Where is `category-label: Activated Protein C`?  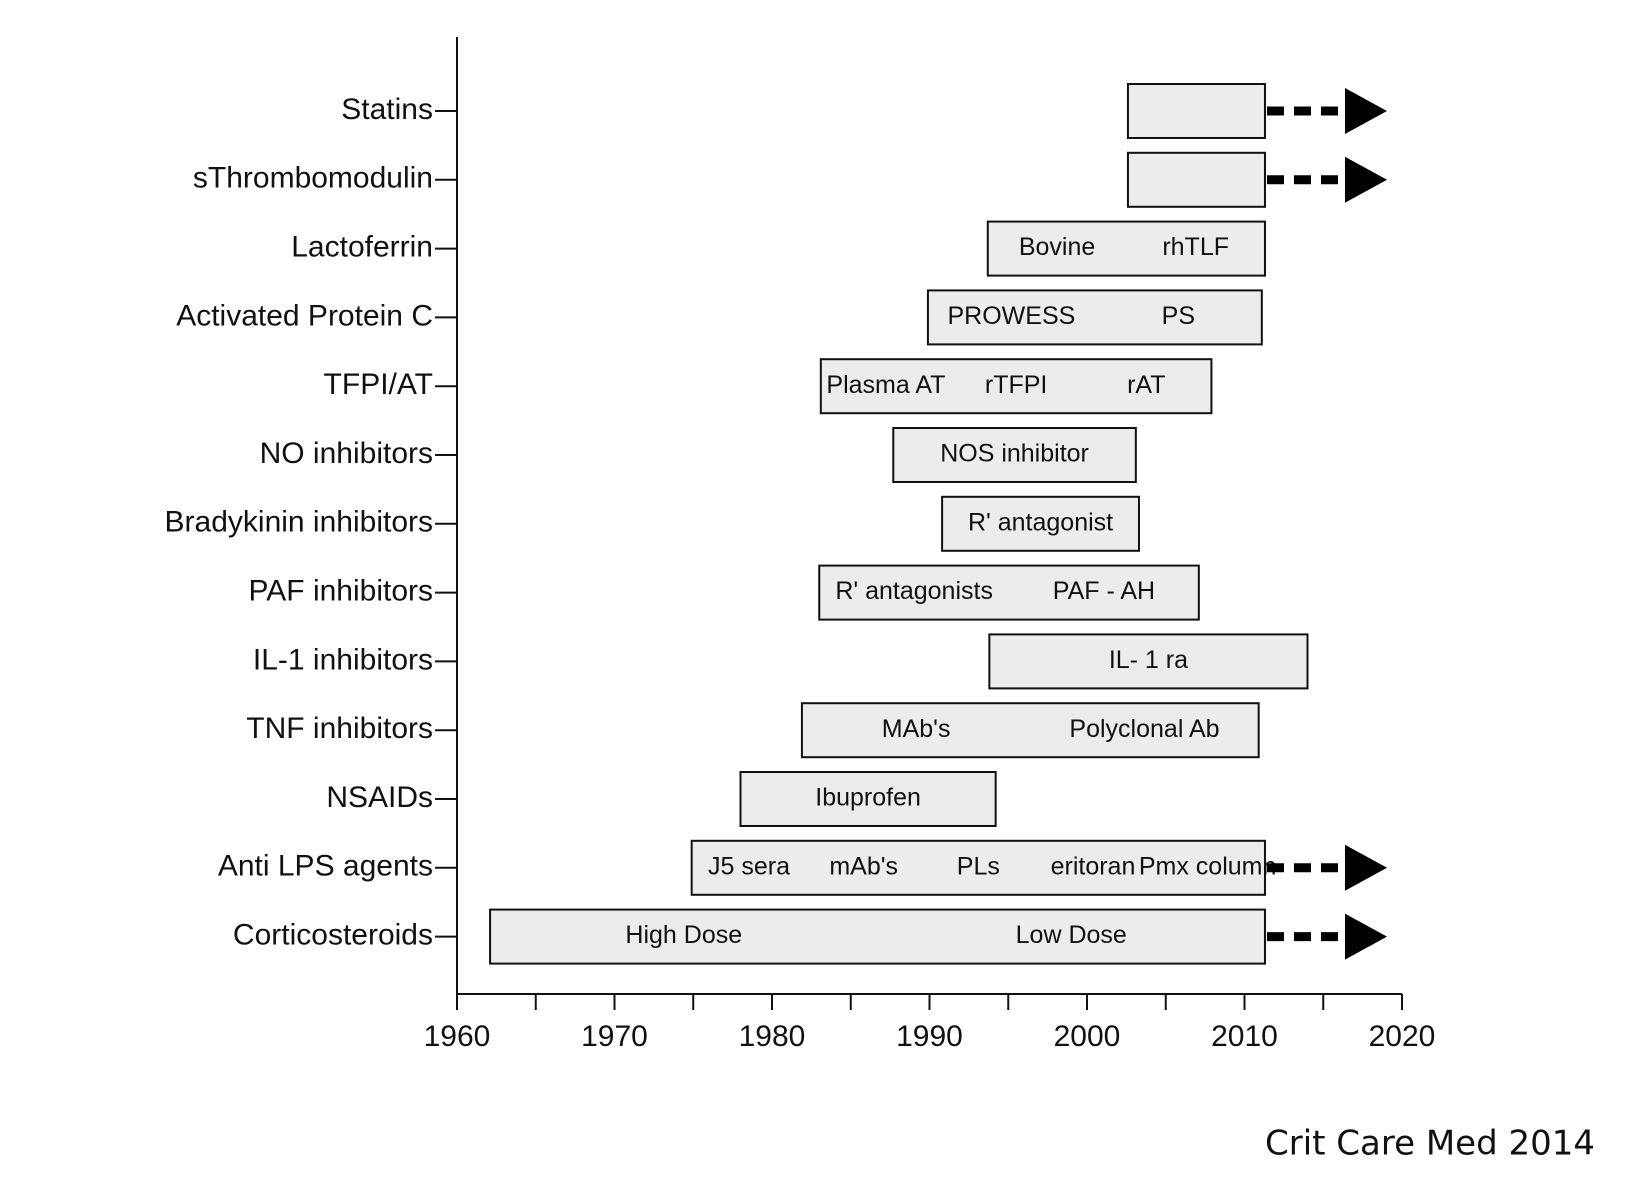 category-label: Activated Protein C is located at coordinates (304, 315).